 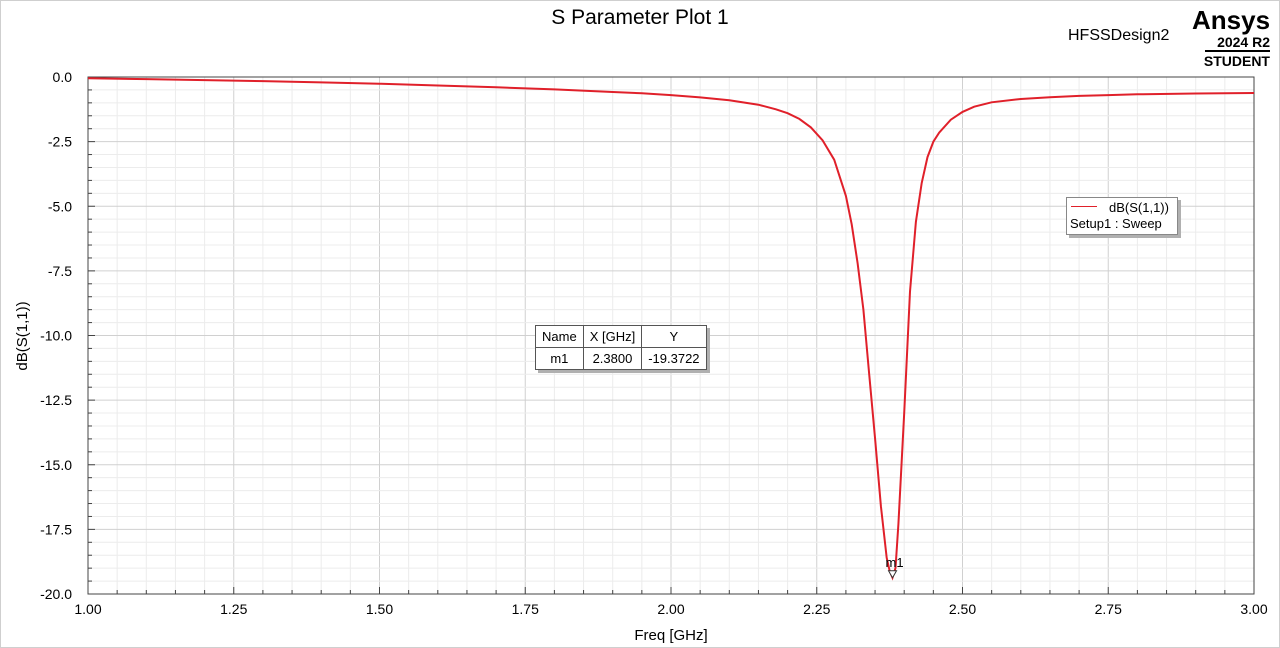 I want to click on legend-trace-label: dB(S(1,1)), so click(x=1139, y=207).